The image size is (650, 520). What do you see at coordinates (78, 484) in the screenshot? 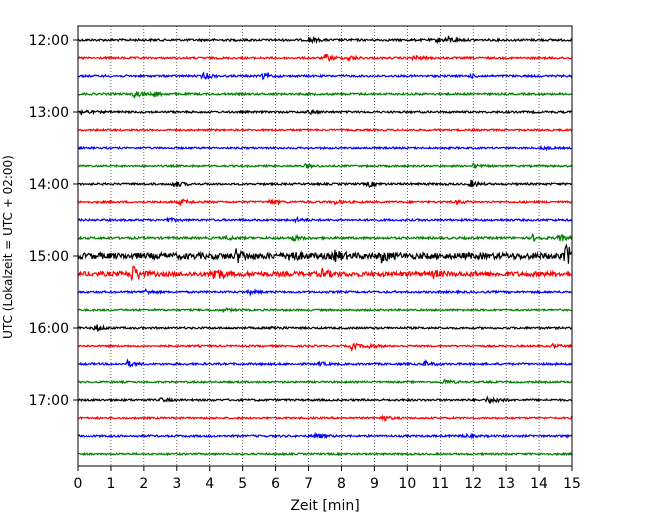
I see `x-tick-label-0: 0` at bounding box center [78, 484].